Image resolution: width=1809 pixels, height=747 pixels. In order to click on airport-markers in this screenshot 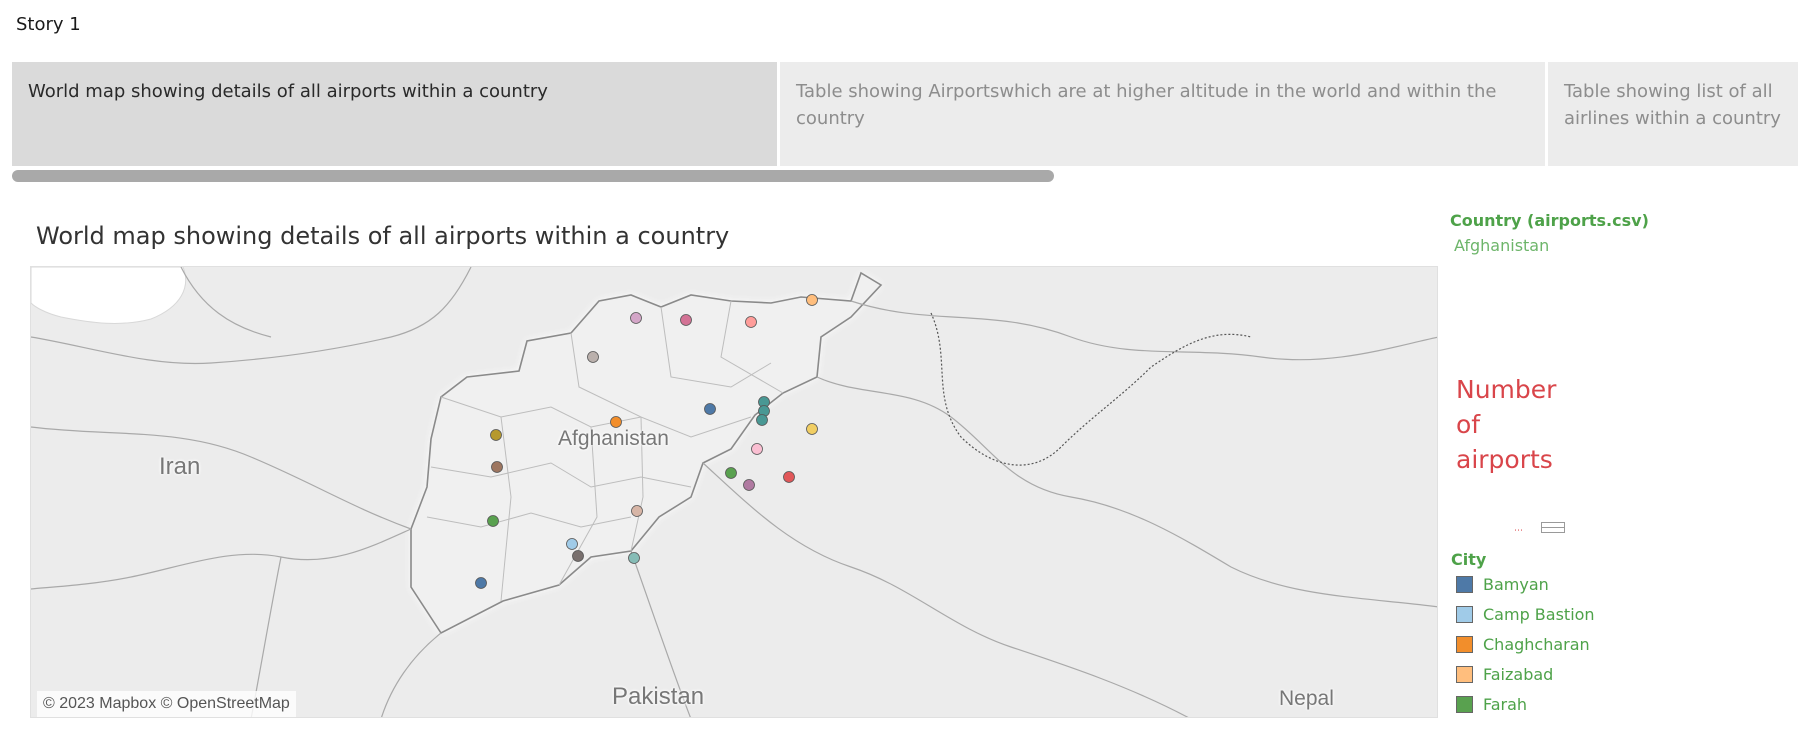, I will do `click(646, 441)`.